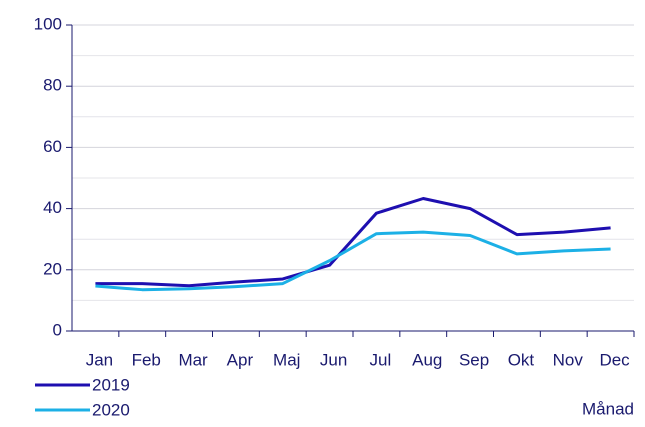 The width and height of the screenshot is (645, 427). What do you see at coordinates (521, 359) in the screenshot?
I see `x-tick-label: Okt` at bounding box center [521, 359].